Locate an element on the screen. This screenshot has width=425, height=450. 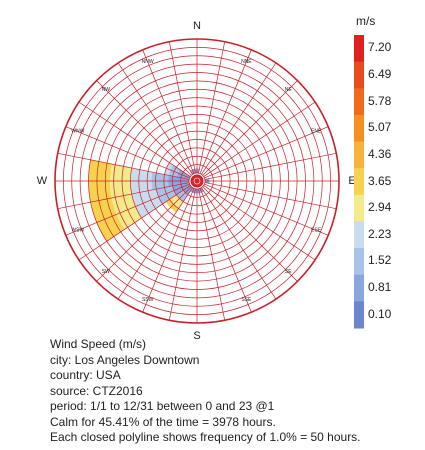
colorbar-label: 2.94 is located at coordinates (380, 207).